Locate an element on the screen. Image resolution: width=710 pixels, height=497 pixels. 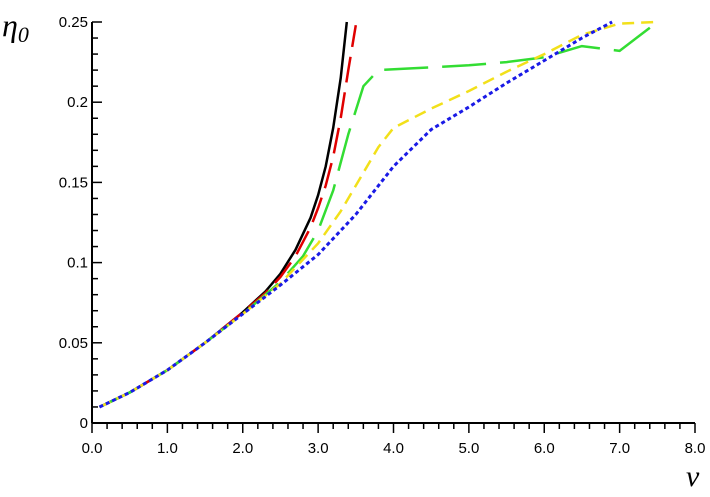
x-axis-title: ν is located at coordinates (693, 476).